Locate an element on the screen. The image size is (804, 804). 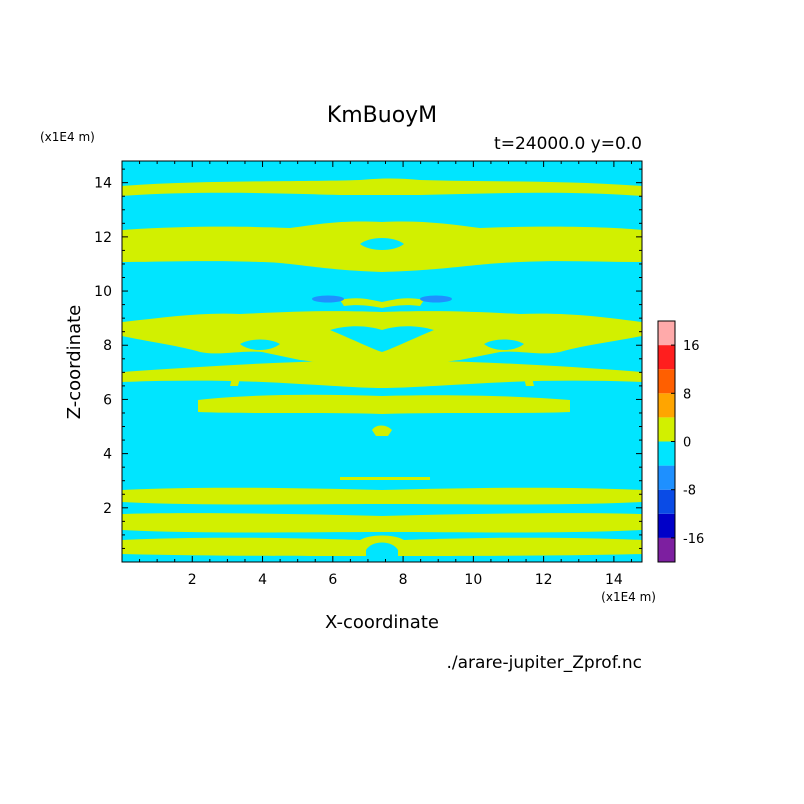
x-tick-label: 4 is located at coordinates (262, 580).